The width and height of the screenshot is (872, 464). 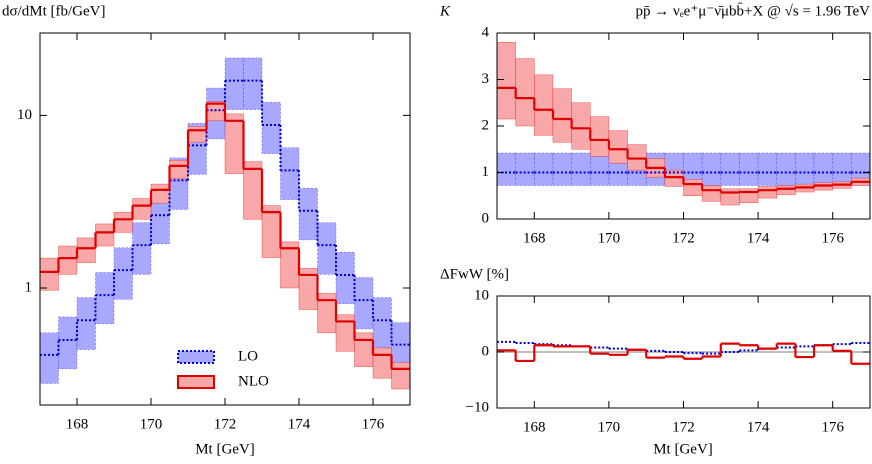 What do you see at coordinates (474, 274) in the screenshot?
I see `y-axis-label: ΔFwW [%]` at bounding box center [474, 274].